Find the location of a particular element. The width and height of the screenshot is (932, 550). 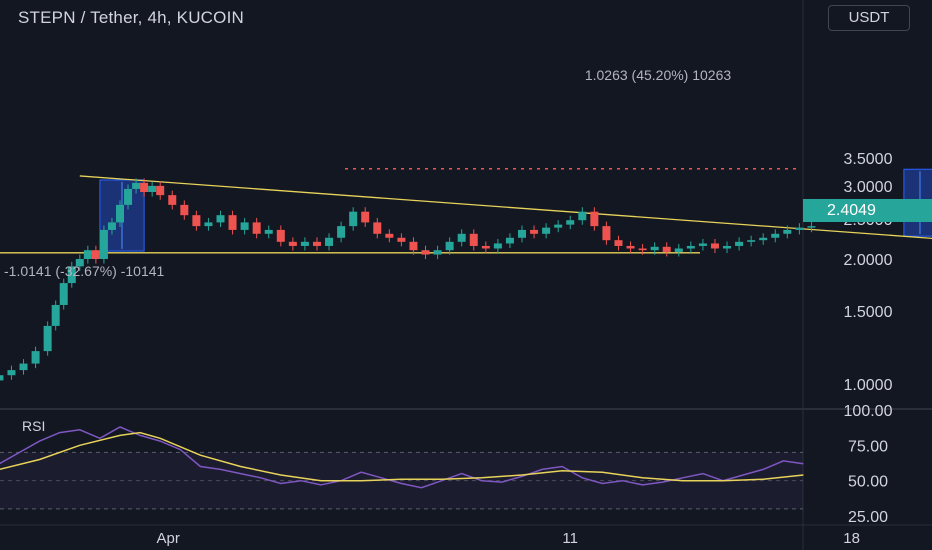

price-tick-label: 1.0000 is located at coordinates (868, 385).